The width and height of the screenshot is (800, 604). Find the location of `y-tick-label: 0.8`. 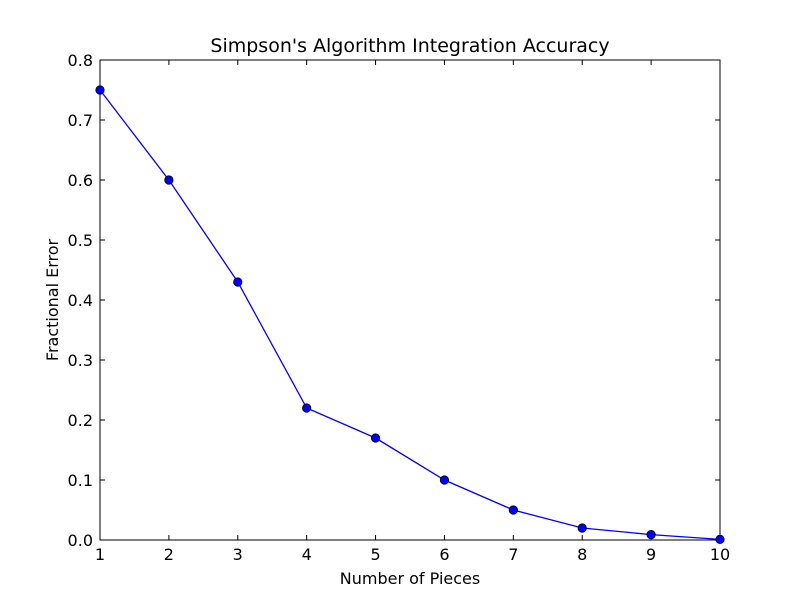

y-tick-label: 0.8 is located at coordinates (80, 60).